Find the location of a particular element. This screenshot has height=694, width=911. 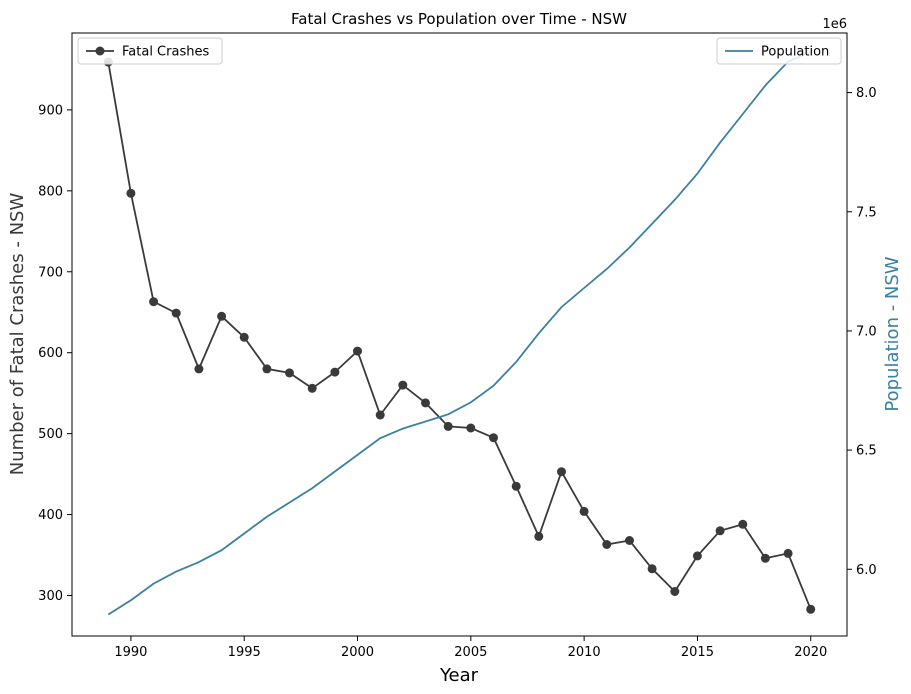

y-left-tick-label: 800 is located at coordinates (50, 191).